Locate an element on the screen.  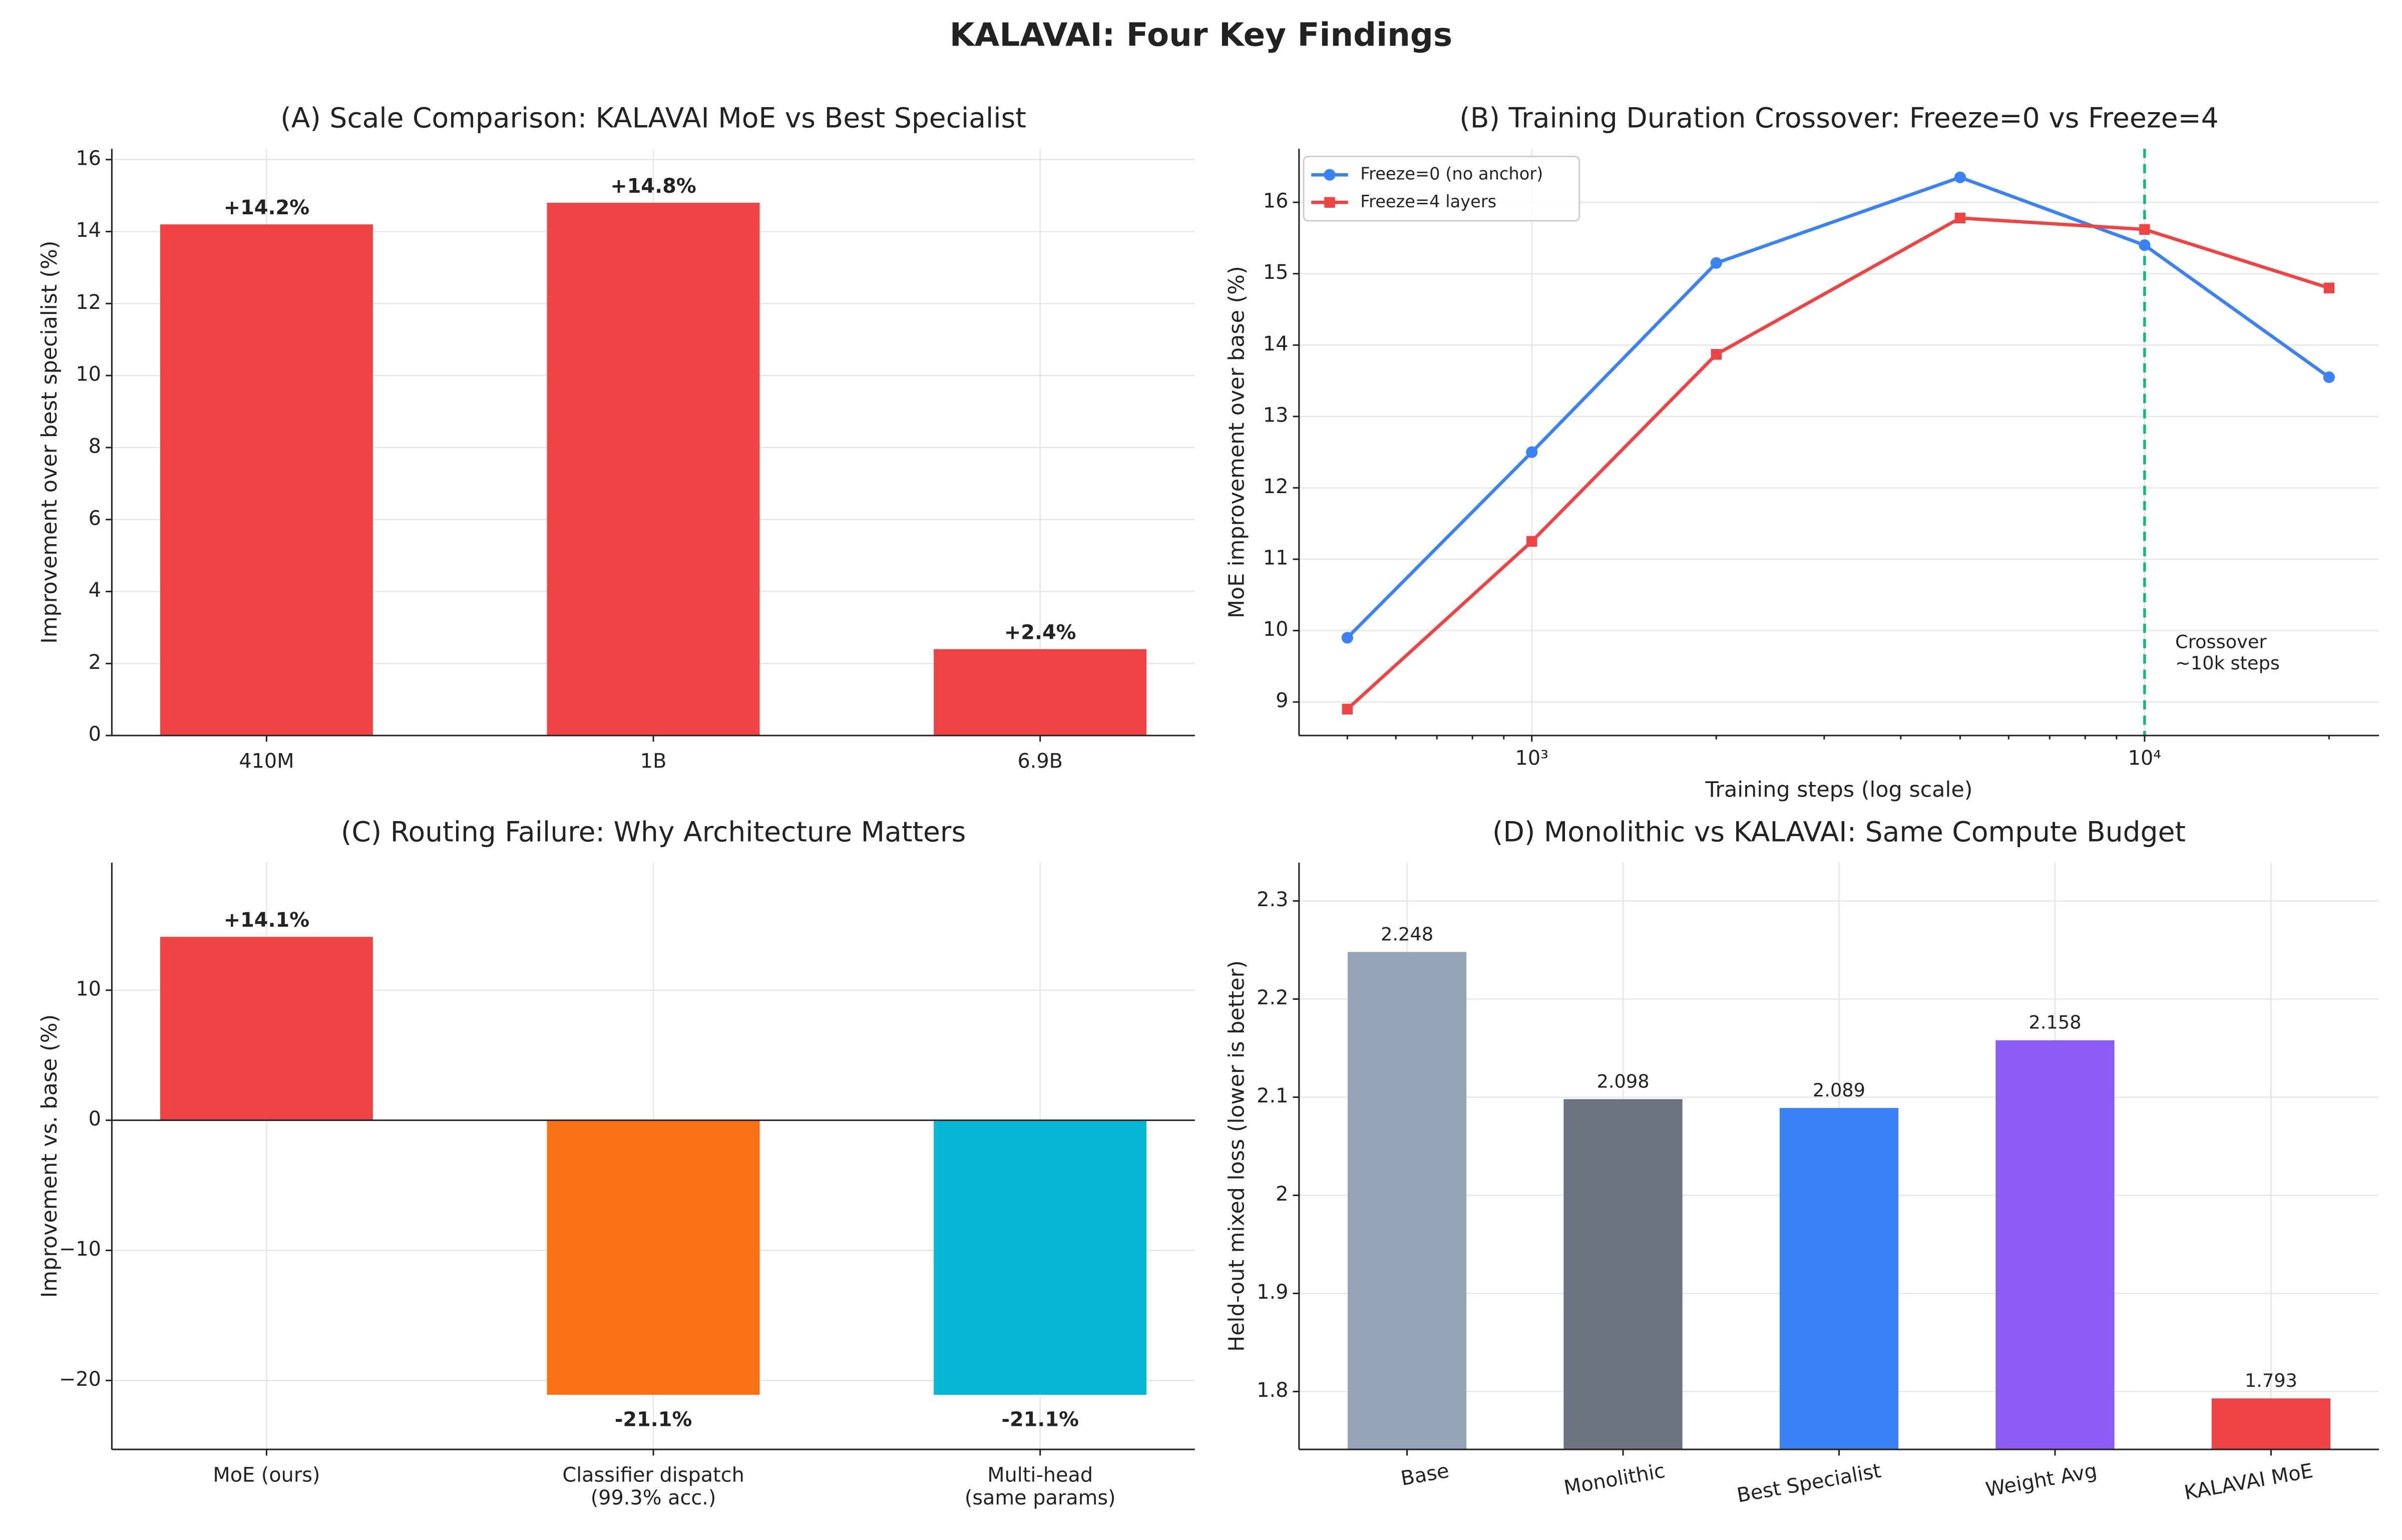
y-tick-label: 2.2 is located at coordinates (1272, 998).